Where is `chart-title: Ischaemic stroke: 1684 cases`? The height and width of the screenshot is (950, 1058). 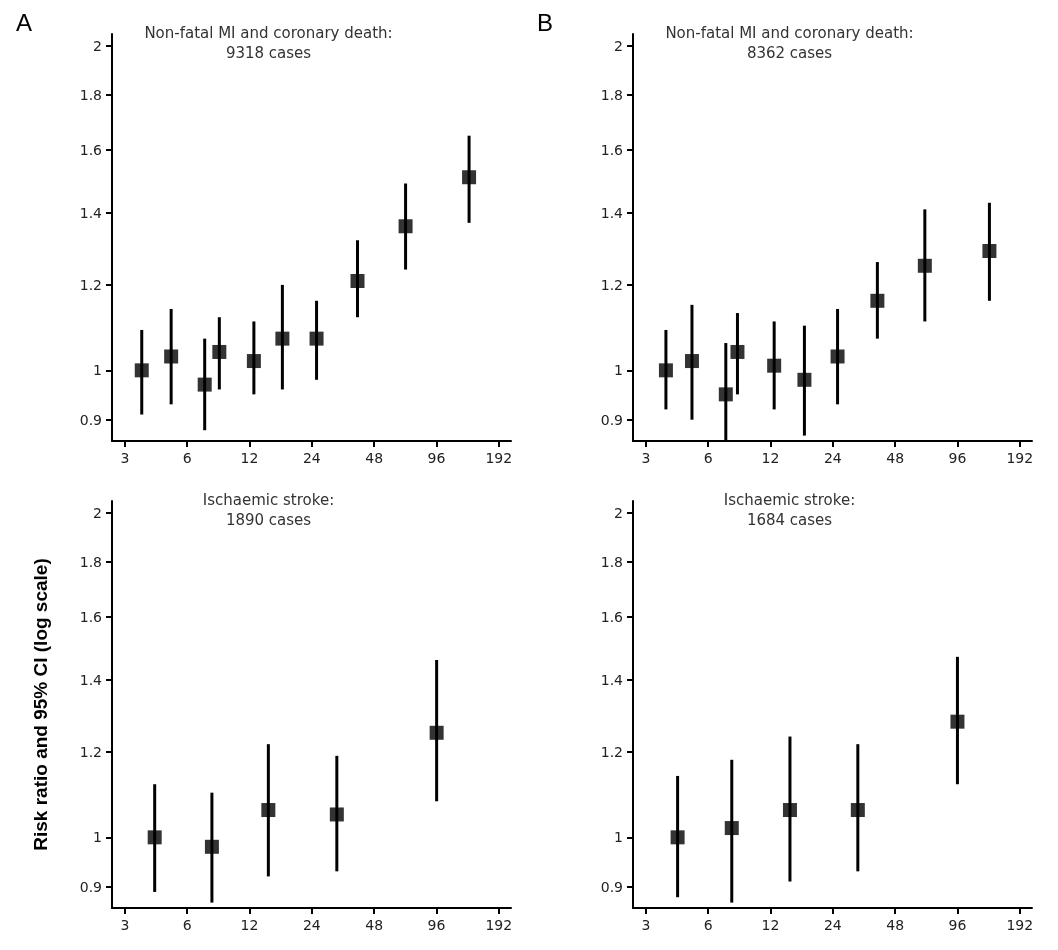 chart-title: Ischaemic stroke: 1684 cases is located at coordinates (789, 510).